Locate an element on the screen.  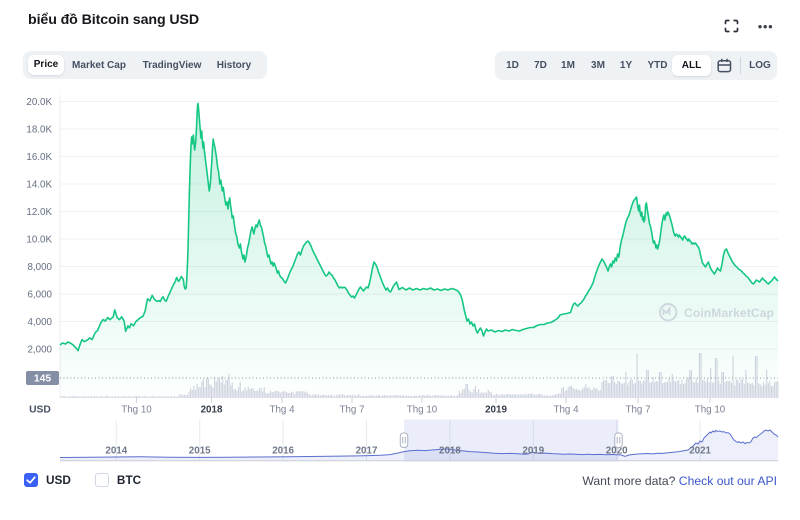
svg-text: 20.0K is located at coordinates (39, 102).